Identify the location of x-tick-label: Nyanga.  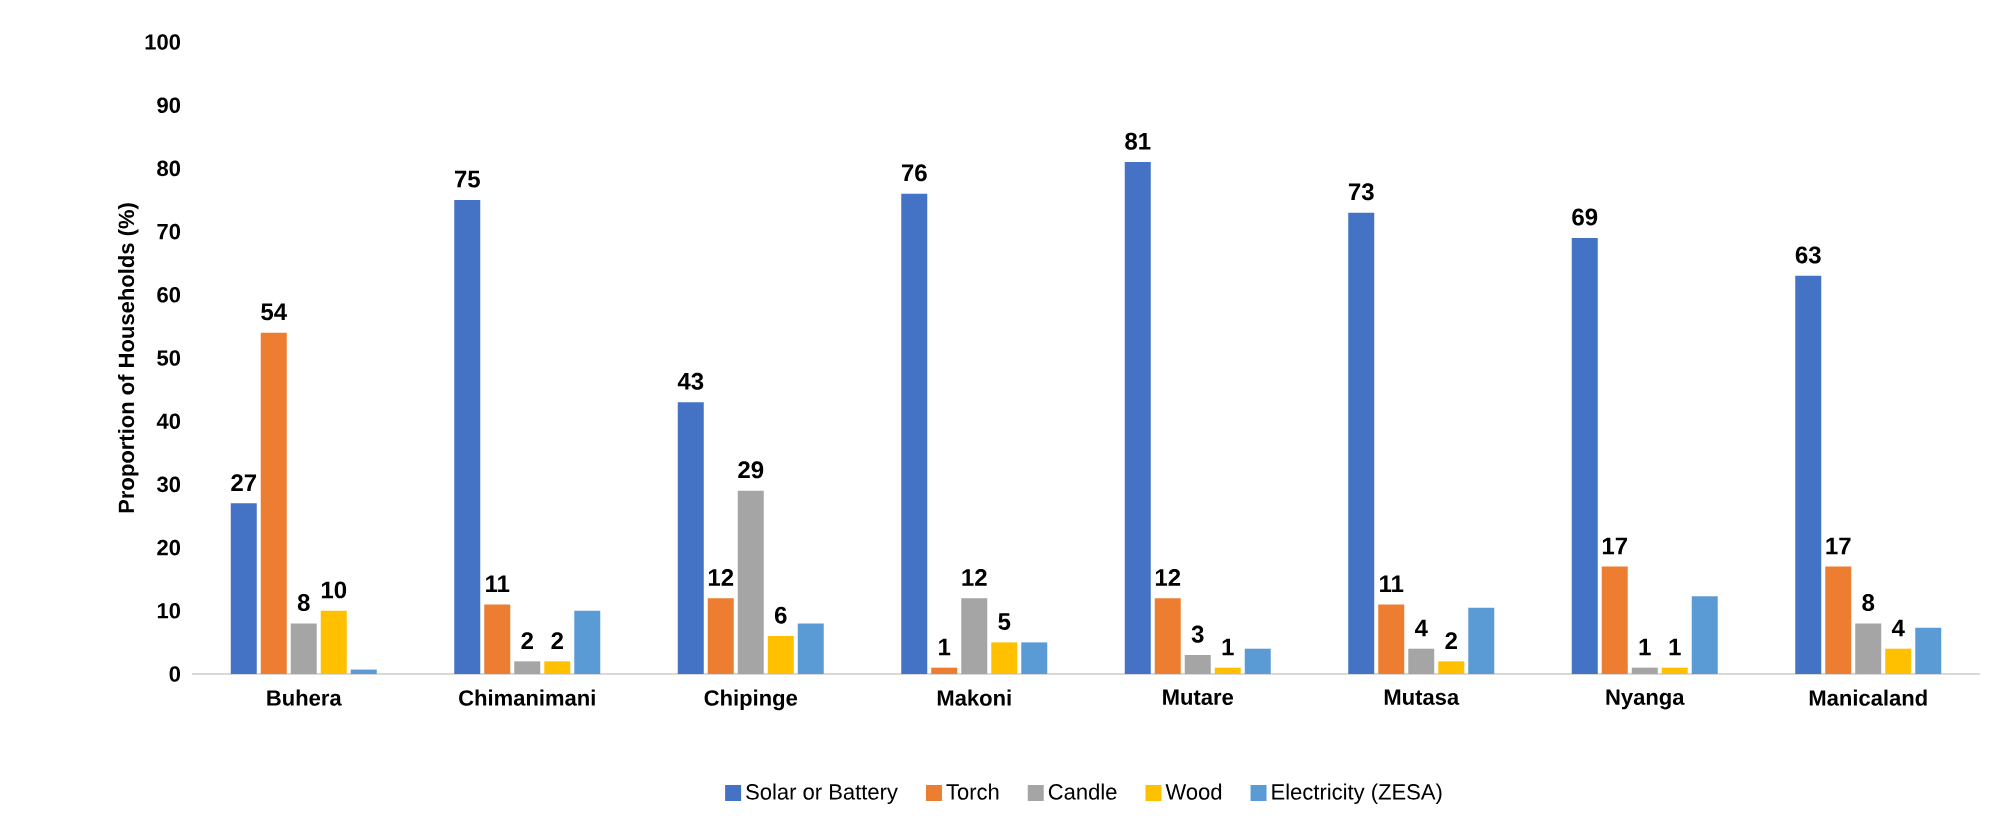
(1645, 699).